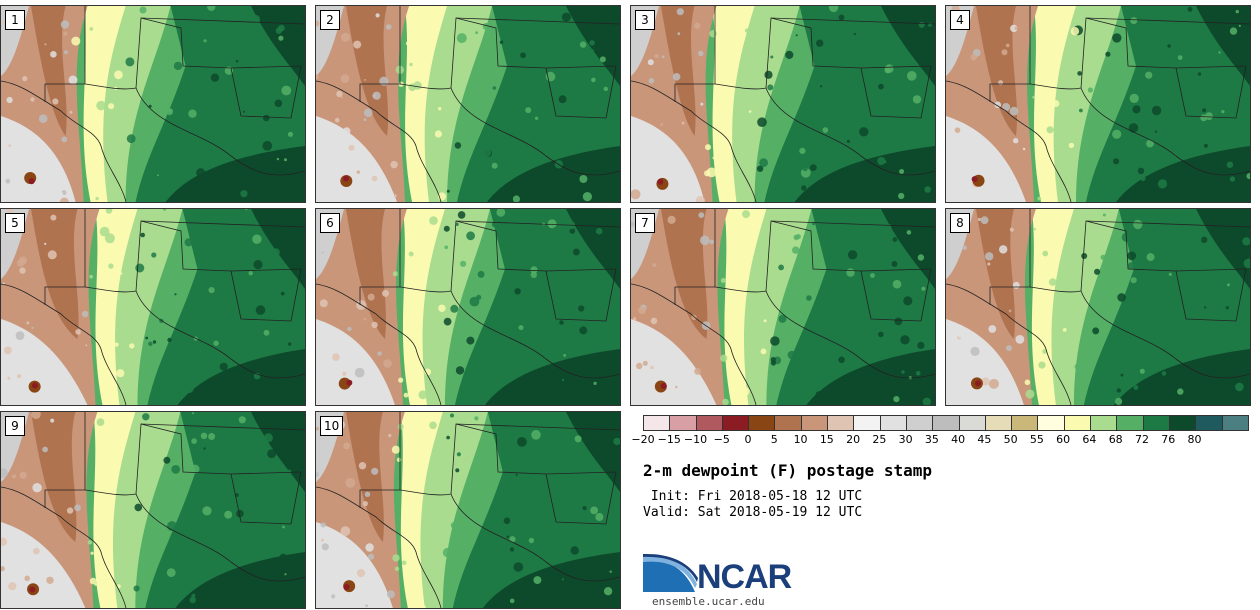 The height and width of the screenshot is (610, 1260). Describe the element at coordinates (643, 439) in the screenshot. I see `colorbar-tick-label: −20` at that location.